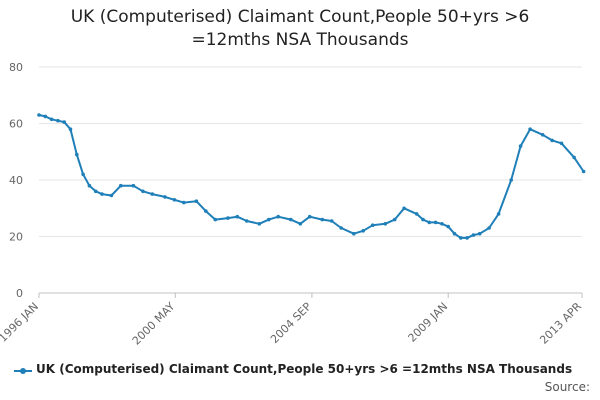  I want to click on source-label: Source:, so click(567, 387).